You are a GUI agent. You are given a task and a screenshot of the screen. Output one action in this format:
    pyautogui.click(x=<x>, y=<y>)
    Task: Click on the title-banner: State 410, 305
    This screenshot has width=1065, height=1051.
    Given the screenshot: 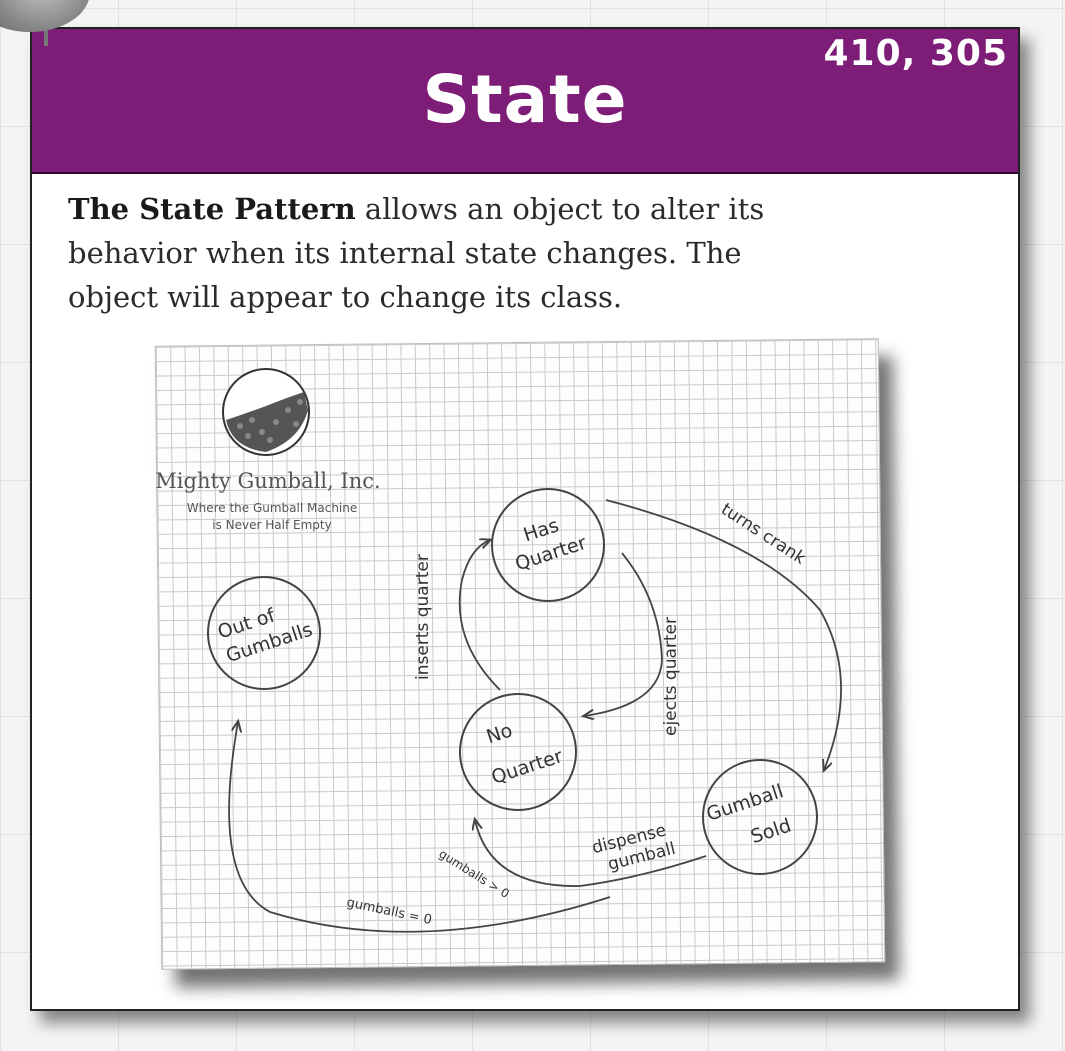 What is the action you would take?
    pyautogui.click(x=525, y=101)
    